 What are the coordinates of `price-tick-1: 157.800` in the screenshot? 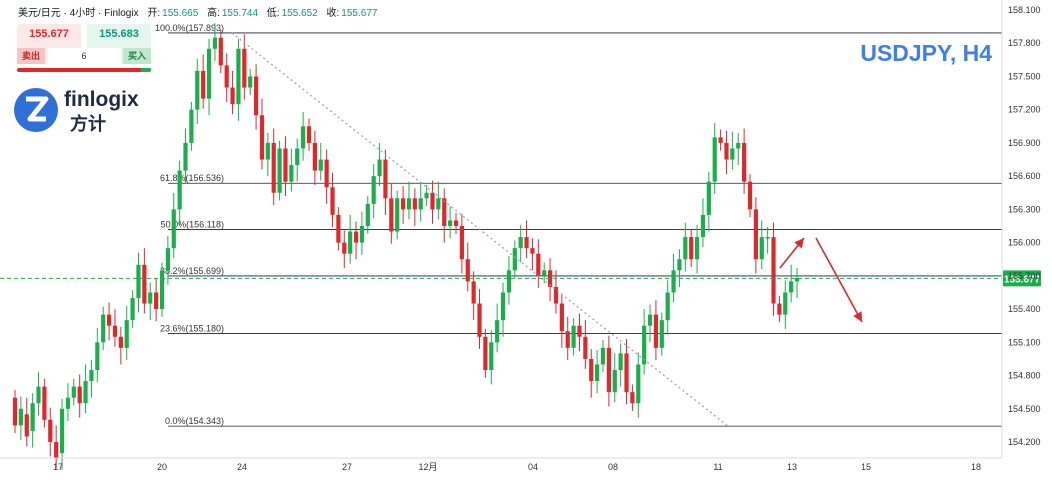 It's located at (1024, 43).